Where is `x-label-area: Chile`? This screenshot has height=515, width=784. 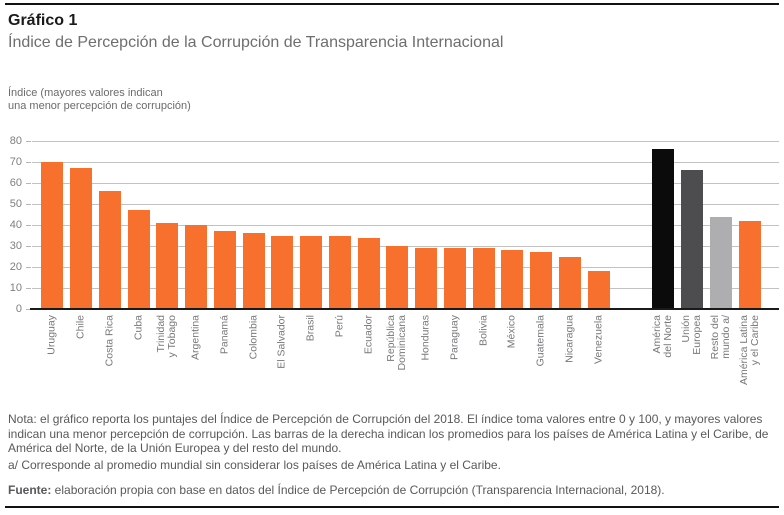 x-label-area: Chile is located at coordinates (81, 359).